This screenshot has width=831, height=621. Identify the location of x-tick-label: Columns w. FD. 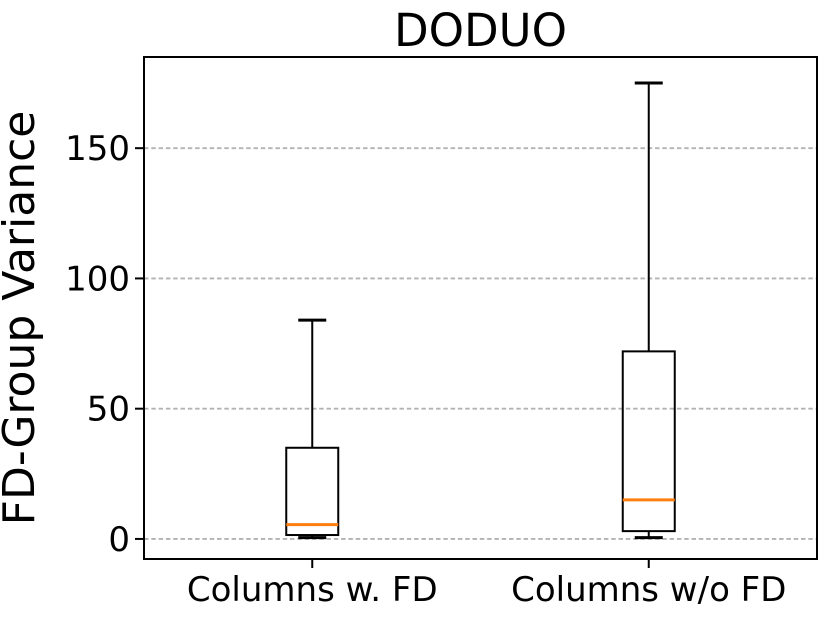
(312, 590).